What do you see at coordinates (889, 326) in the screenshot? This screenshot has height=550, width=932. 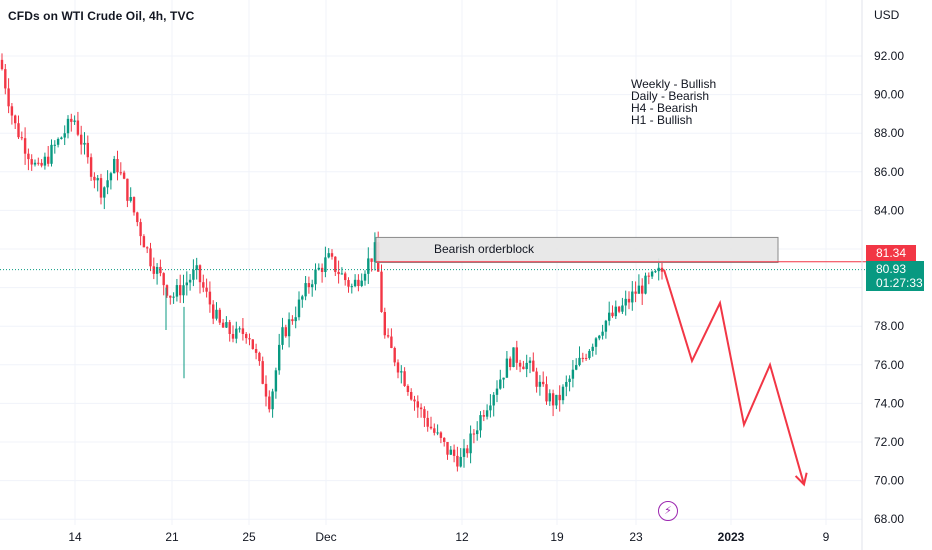 I see `y-tick-label: 78.00` at bounding box center [889, 326].